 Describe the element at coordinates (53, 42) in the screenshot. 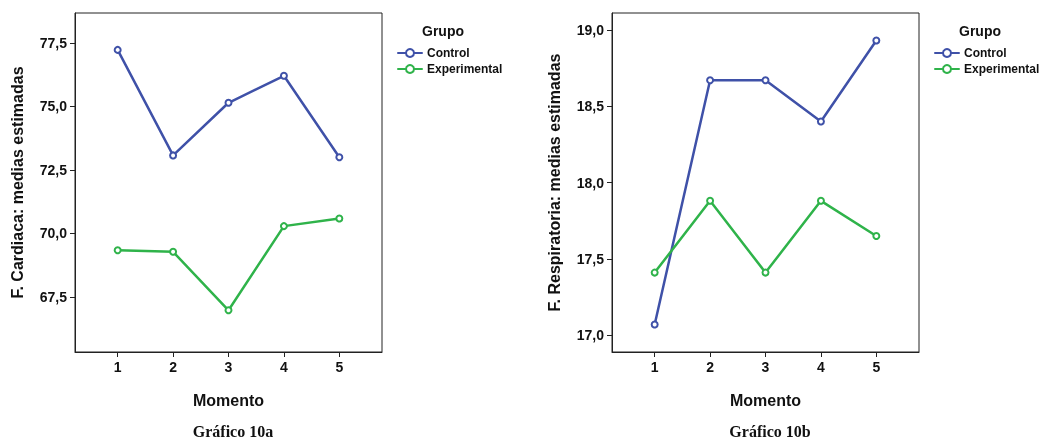

I see `y-tick-label: 77,5` at that location.